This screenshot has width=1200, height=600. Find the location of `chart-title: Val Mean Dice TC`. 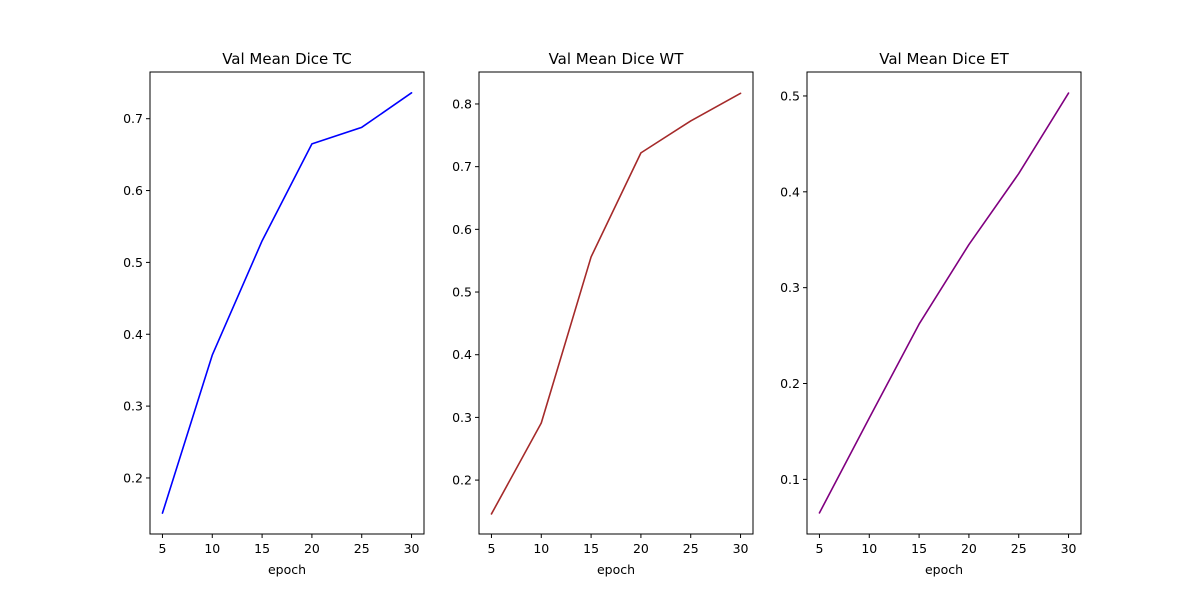

chart-title: Val Mean Dice TC is located at coordinates (287, 59).